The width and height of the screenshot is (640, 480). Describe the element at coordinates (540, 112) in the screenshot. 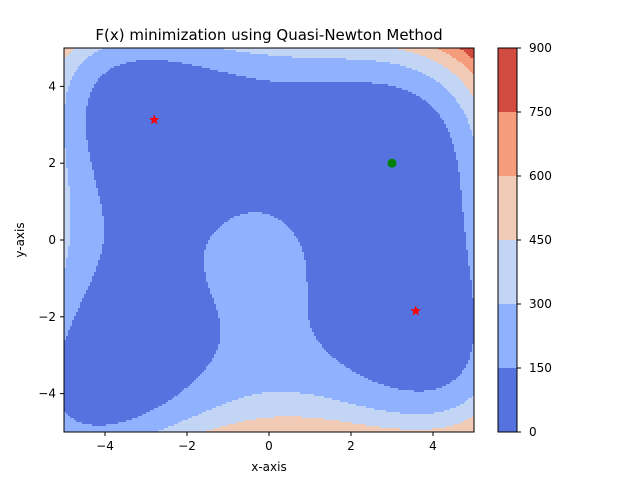

I see `colorbar-tick-label: 750` at that location.